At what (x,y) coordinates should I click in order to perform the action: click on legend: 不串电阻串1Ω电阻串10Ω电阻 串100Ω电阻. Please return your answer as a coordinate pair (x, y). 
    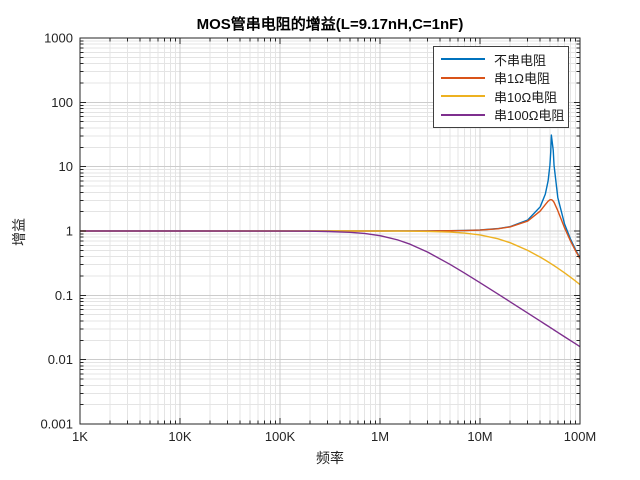
    Looking at the image, I should click on (501, 87).